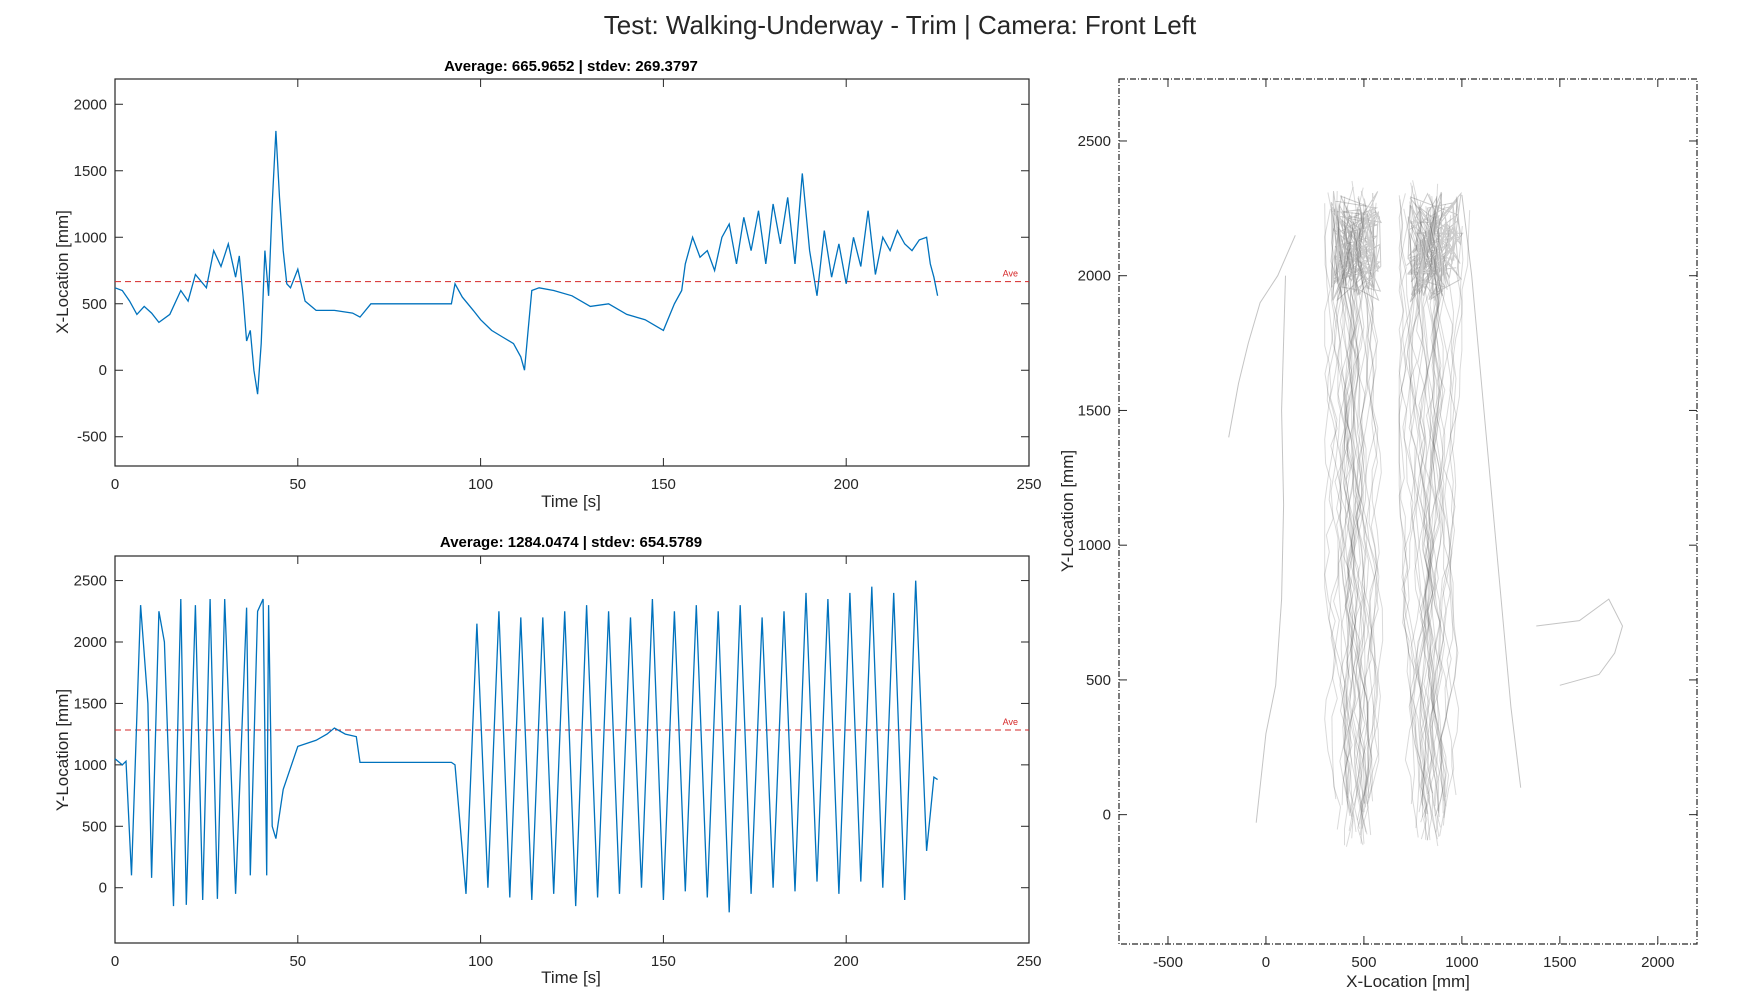  Describe the element at coordinates (1010, 274) in the screenshot. I see `x-plot-average-label: Ave` at that location.